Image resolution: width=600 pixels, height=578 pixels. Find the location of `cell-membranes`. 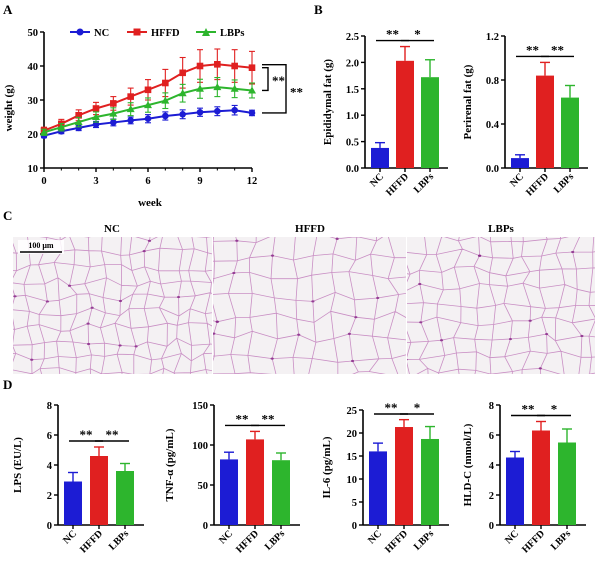

cell-membranes is located at coordinates (112, 305).